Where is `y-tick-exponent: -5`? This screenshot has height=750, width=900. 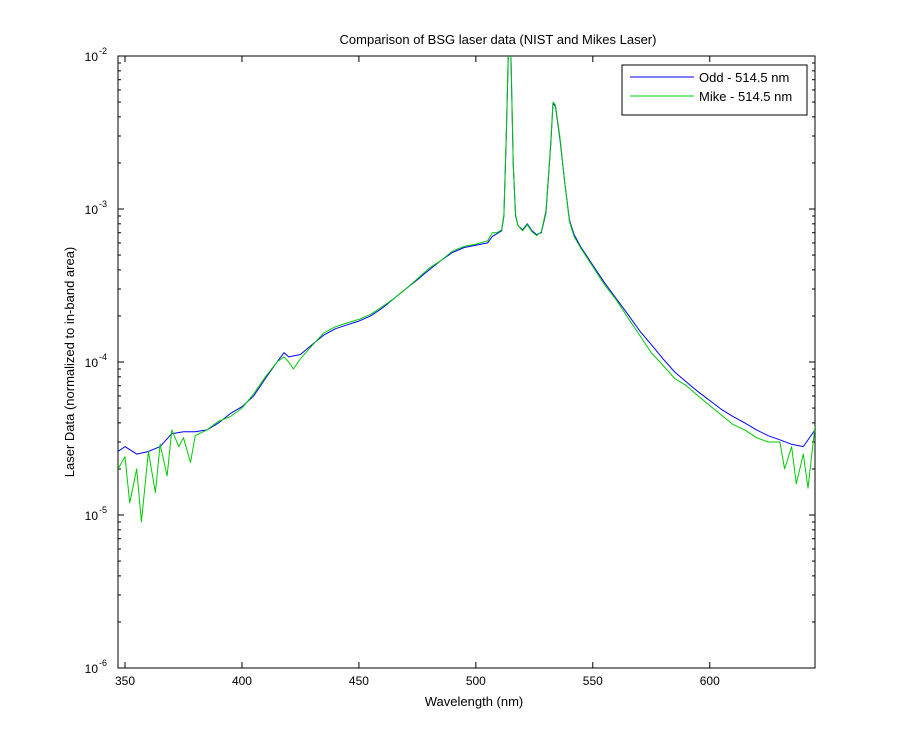 y-tick-exponent: -5 is located at coordinates (103, 510).